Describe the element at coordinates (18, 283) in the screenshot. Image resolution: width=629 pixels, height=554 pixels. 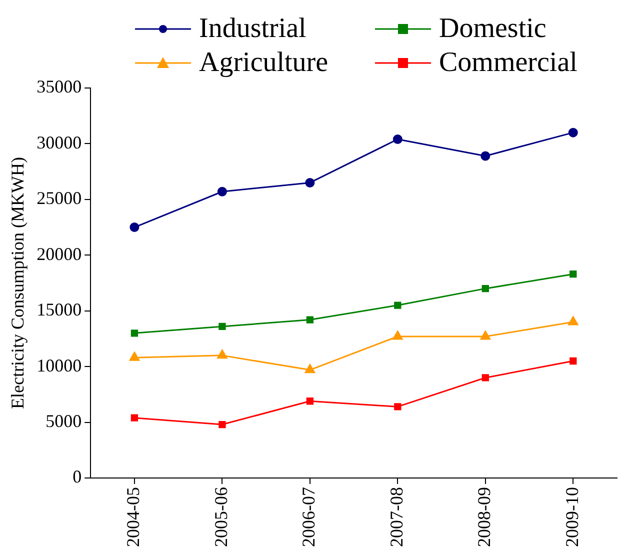
I see `y-axis-title: Electricity Consumption (MKWH)` at that location.